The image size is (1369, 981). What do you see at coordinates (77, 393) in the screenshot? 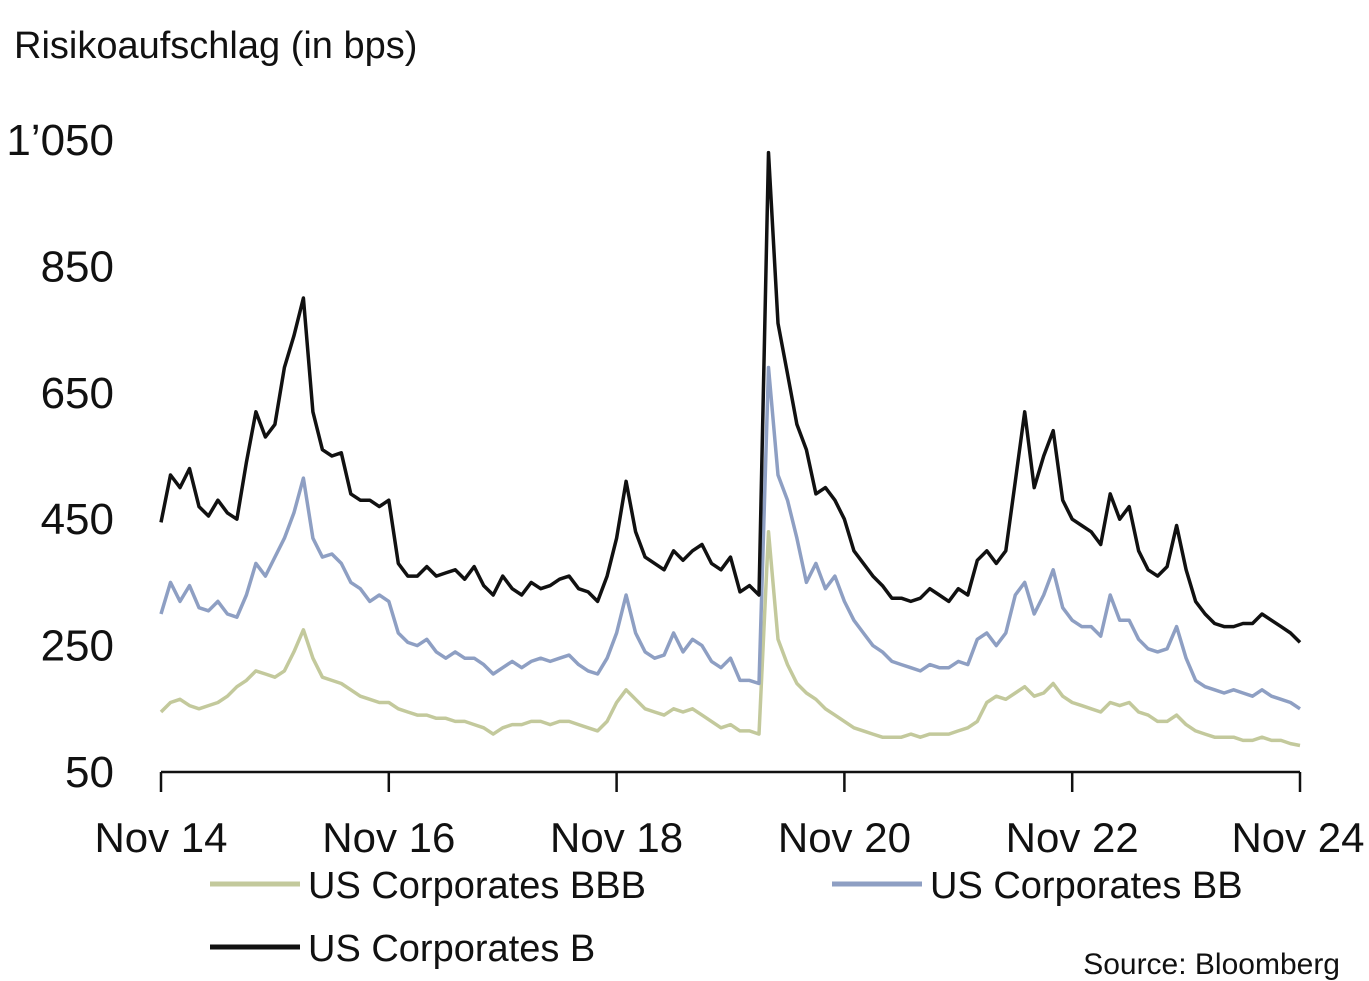
I see `y-tick-label: 650` at bounding box center [77, 393].